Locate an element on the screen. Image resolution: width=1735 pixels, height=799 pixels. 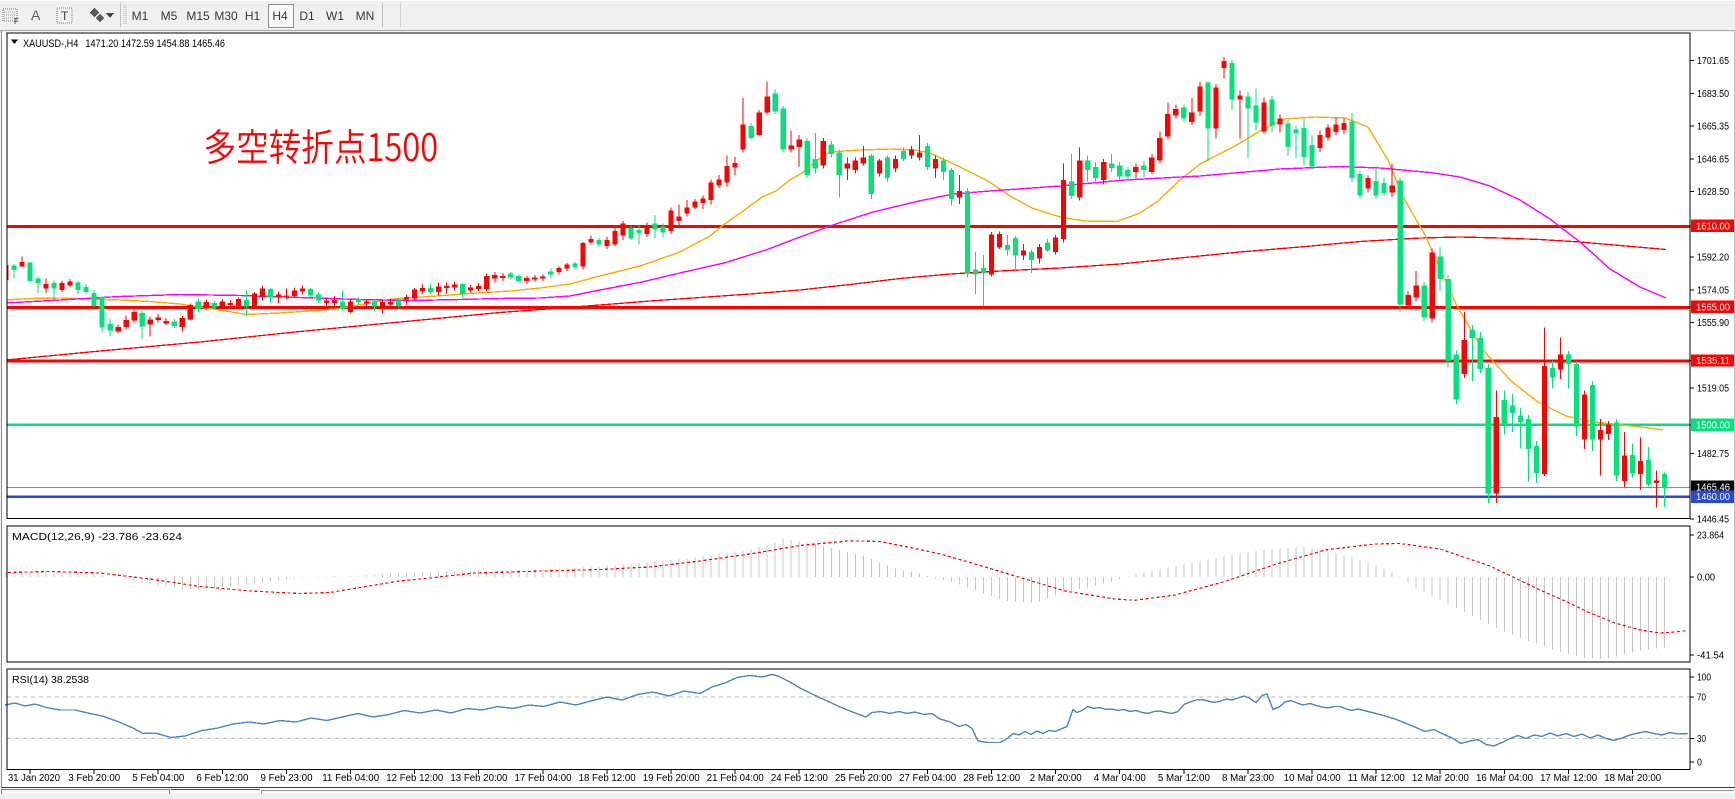
svg-text: 27 Feb 04:00 is located at coordinates (927, 778).